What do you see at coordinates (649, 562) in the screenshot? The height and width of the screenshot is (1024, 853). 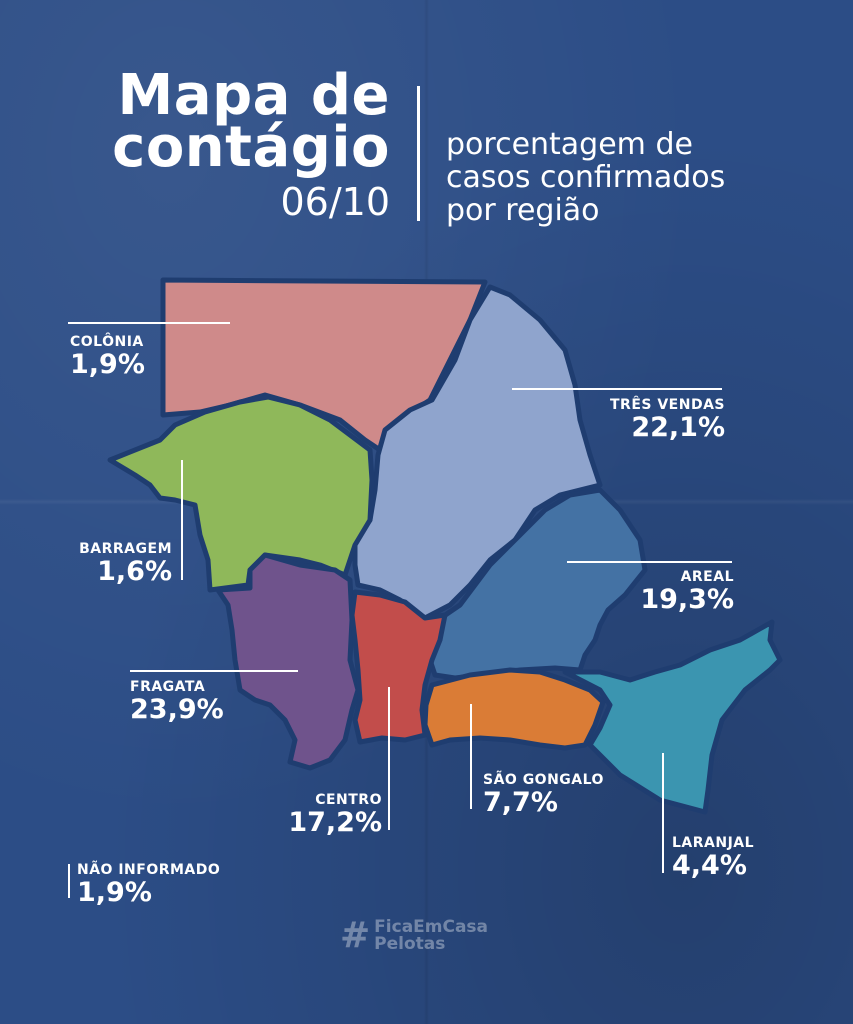 I see `areal-leader-line` at bounding box center [649, 562].